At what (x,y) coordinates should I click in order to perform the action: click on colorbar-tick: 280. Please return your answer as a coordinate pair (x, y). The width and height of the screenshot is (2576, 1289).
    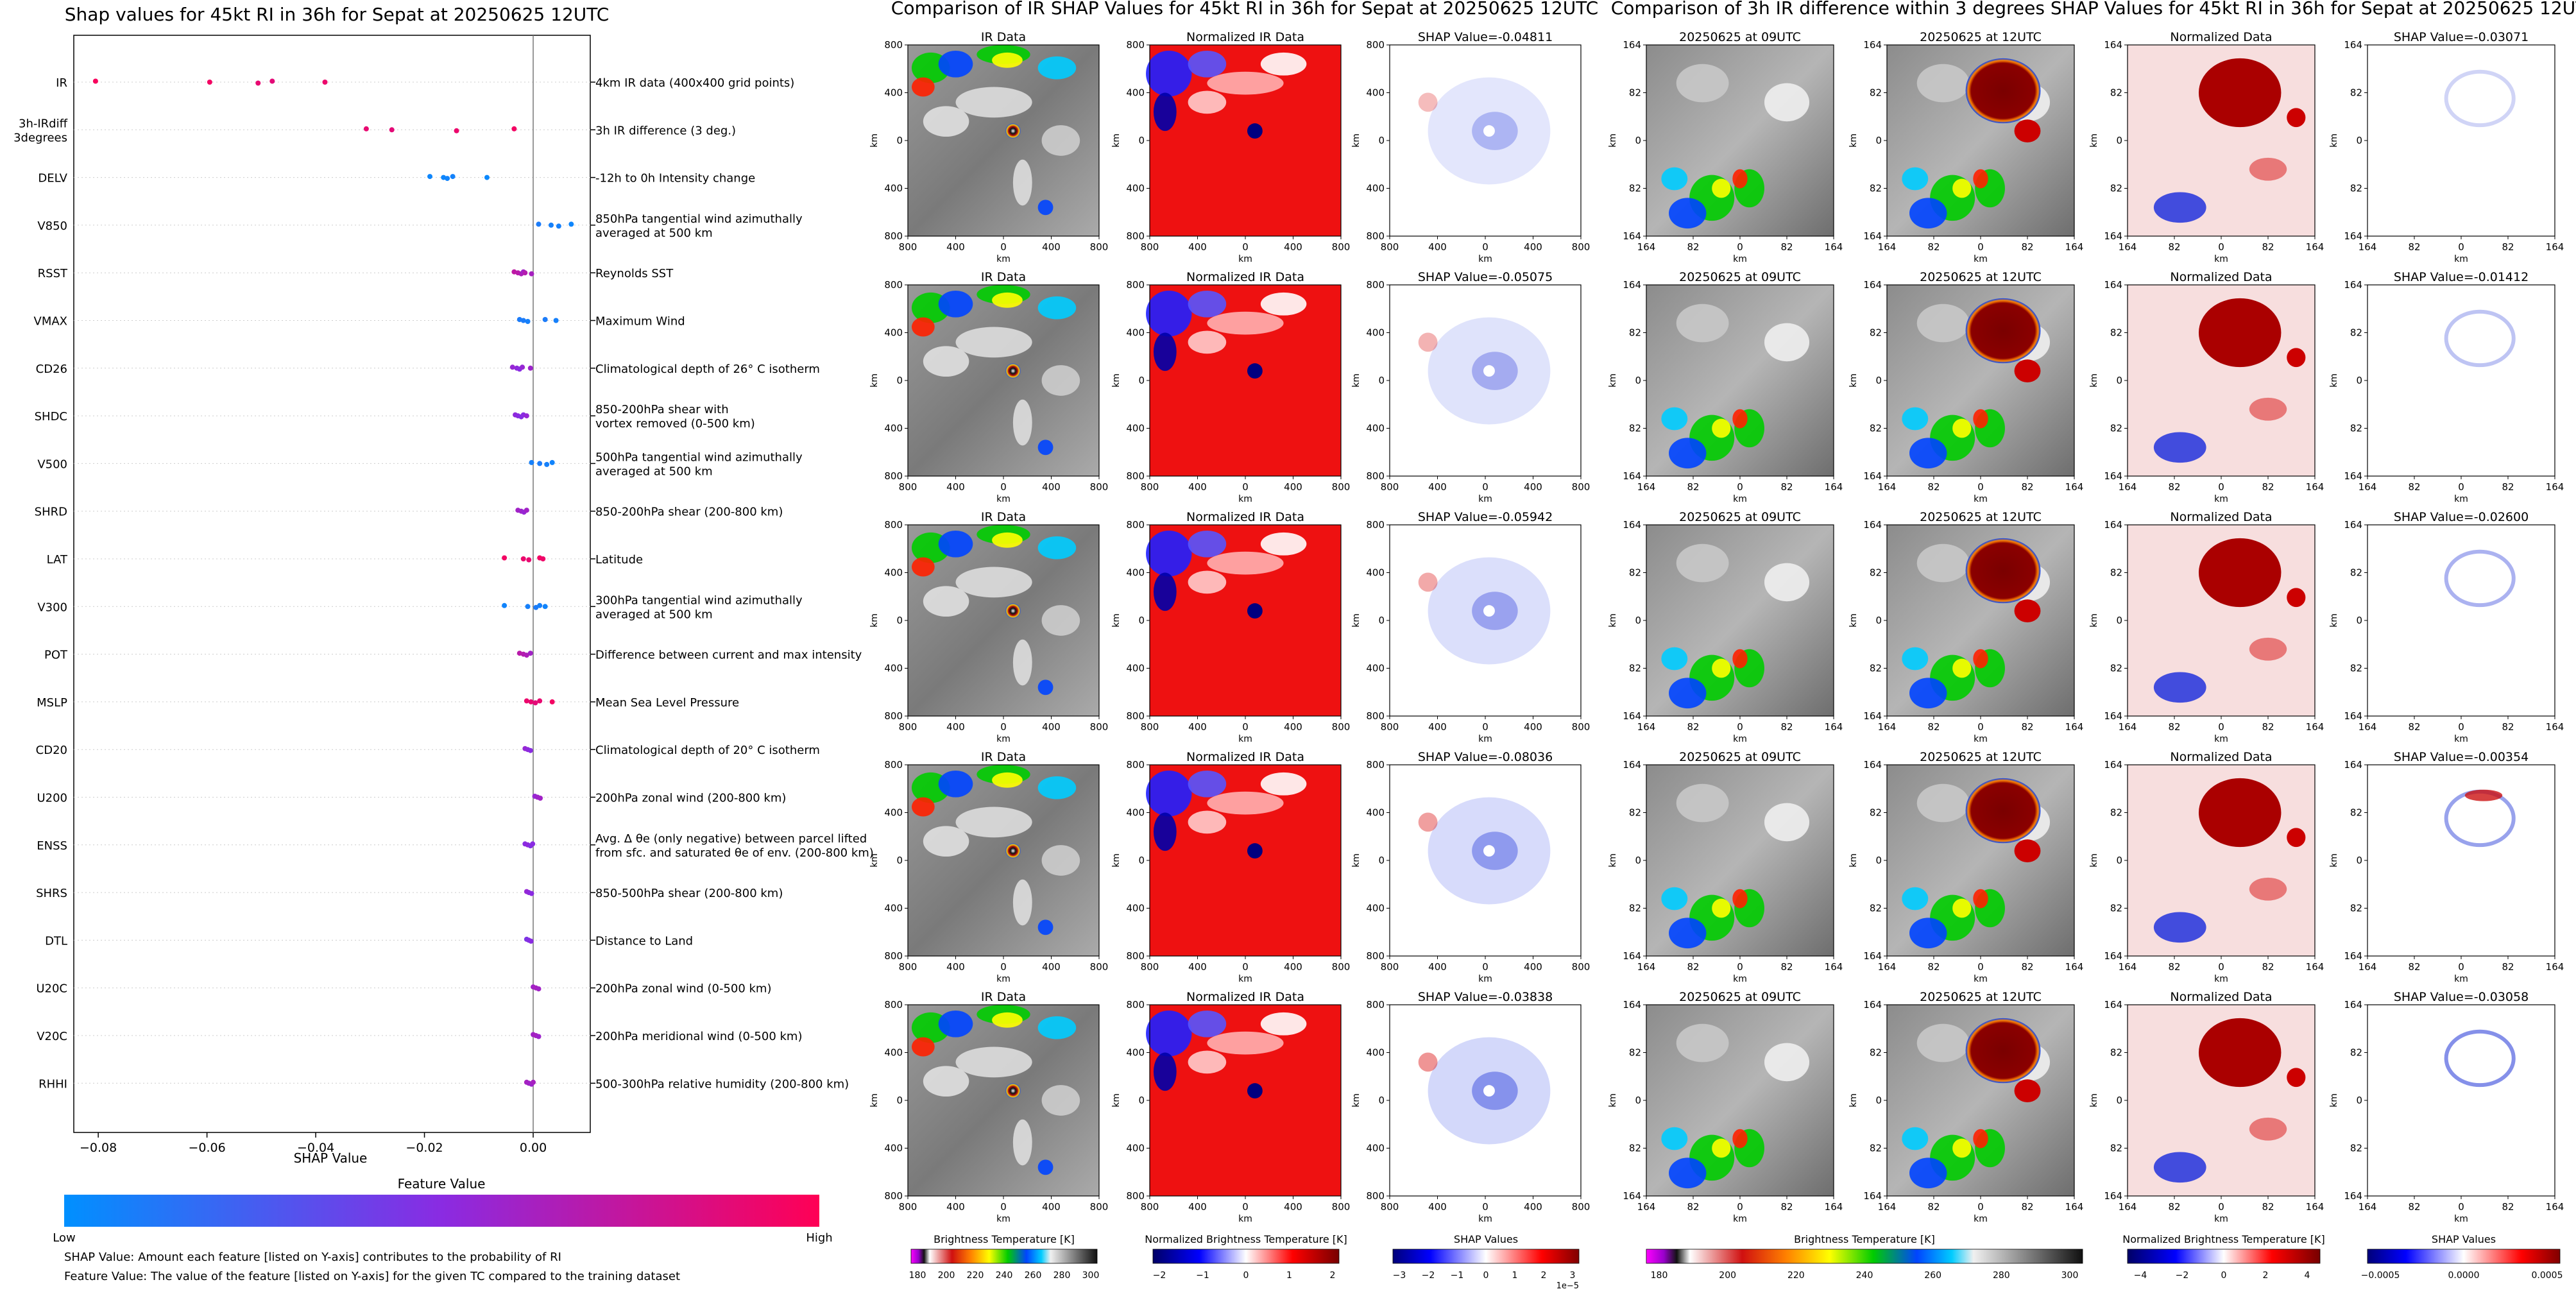
    Looking at the image, I should click on (2001, 1275).